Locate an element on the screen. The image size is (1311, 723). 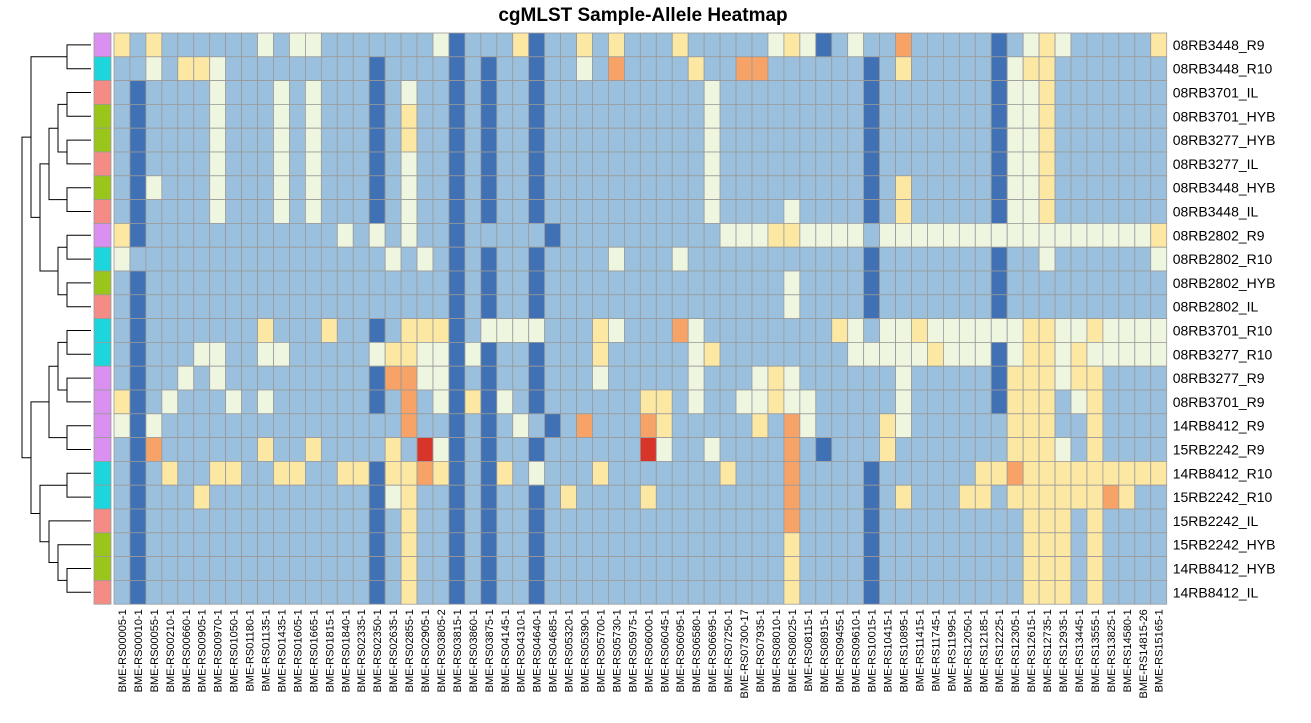
column-label: BME-RS10015-1 is located at coordinates (873, 650).